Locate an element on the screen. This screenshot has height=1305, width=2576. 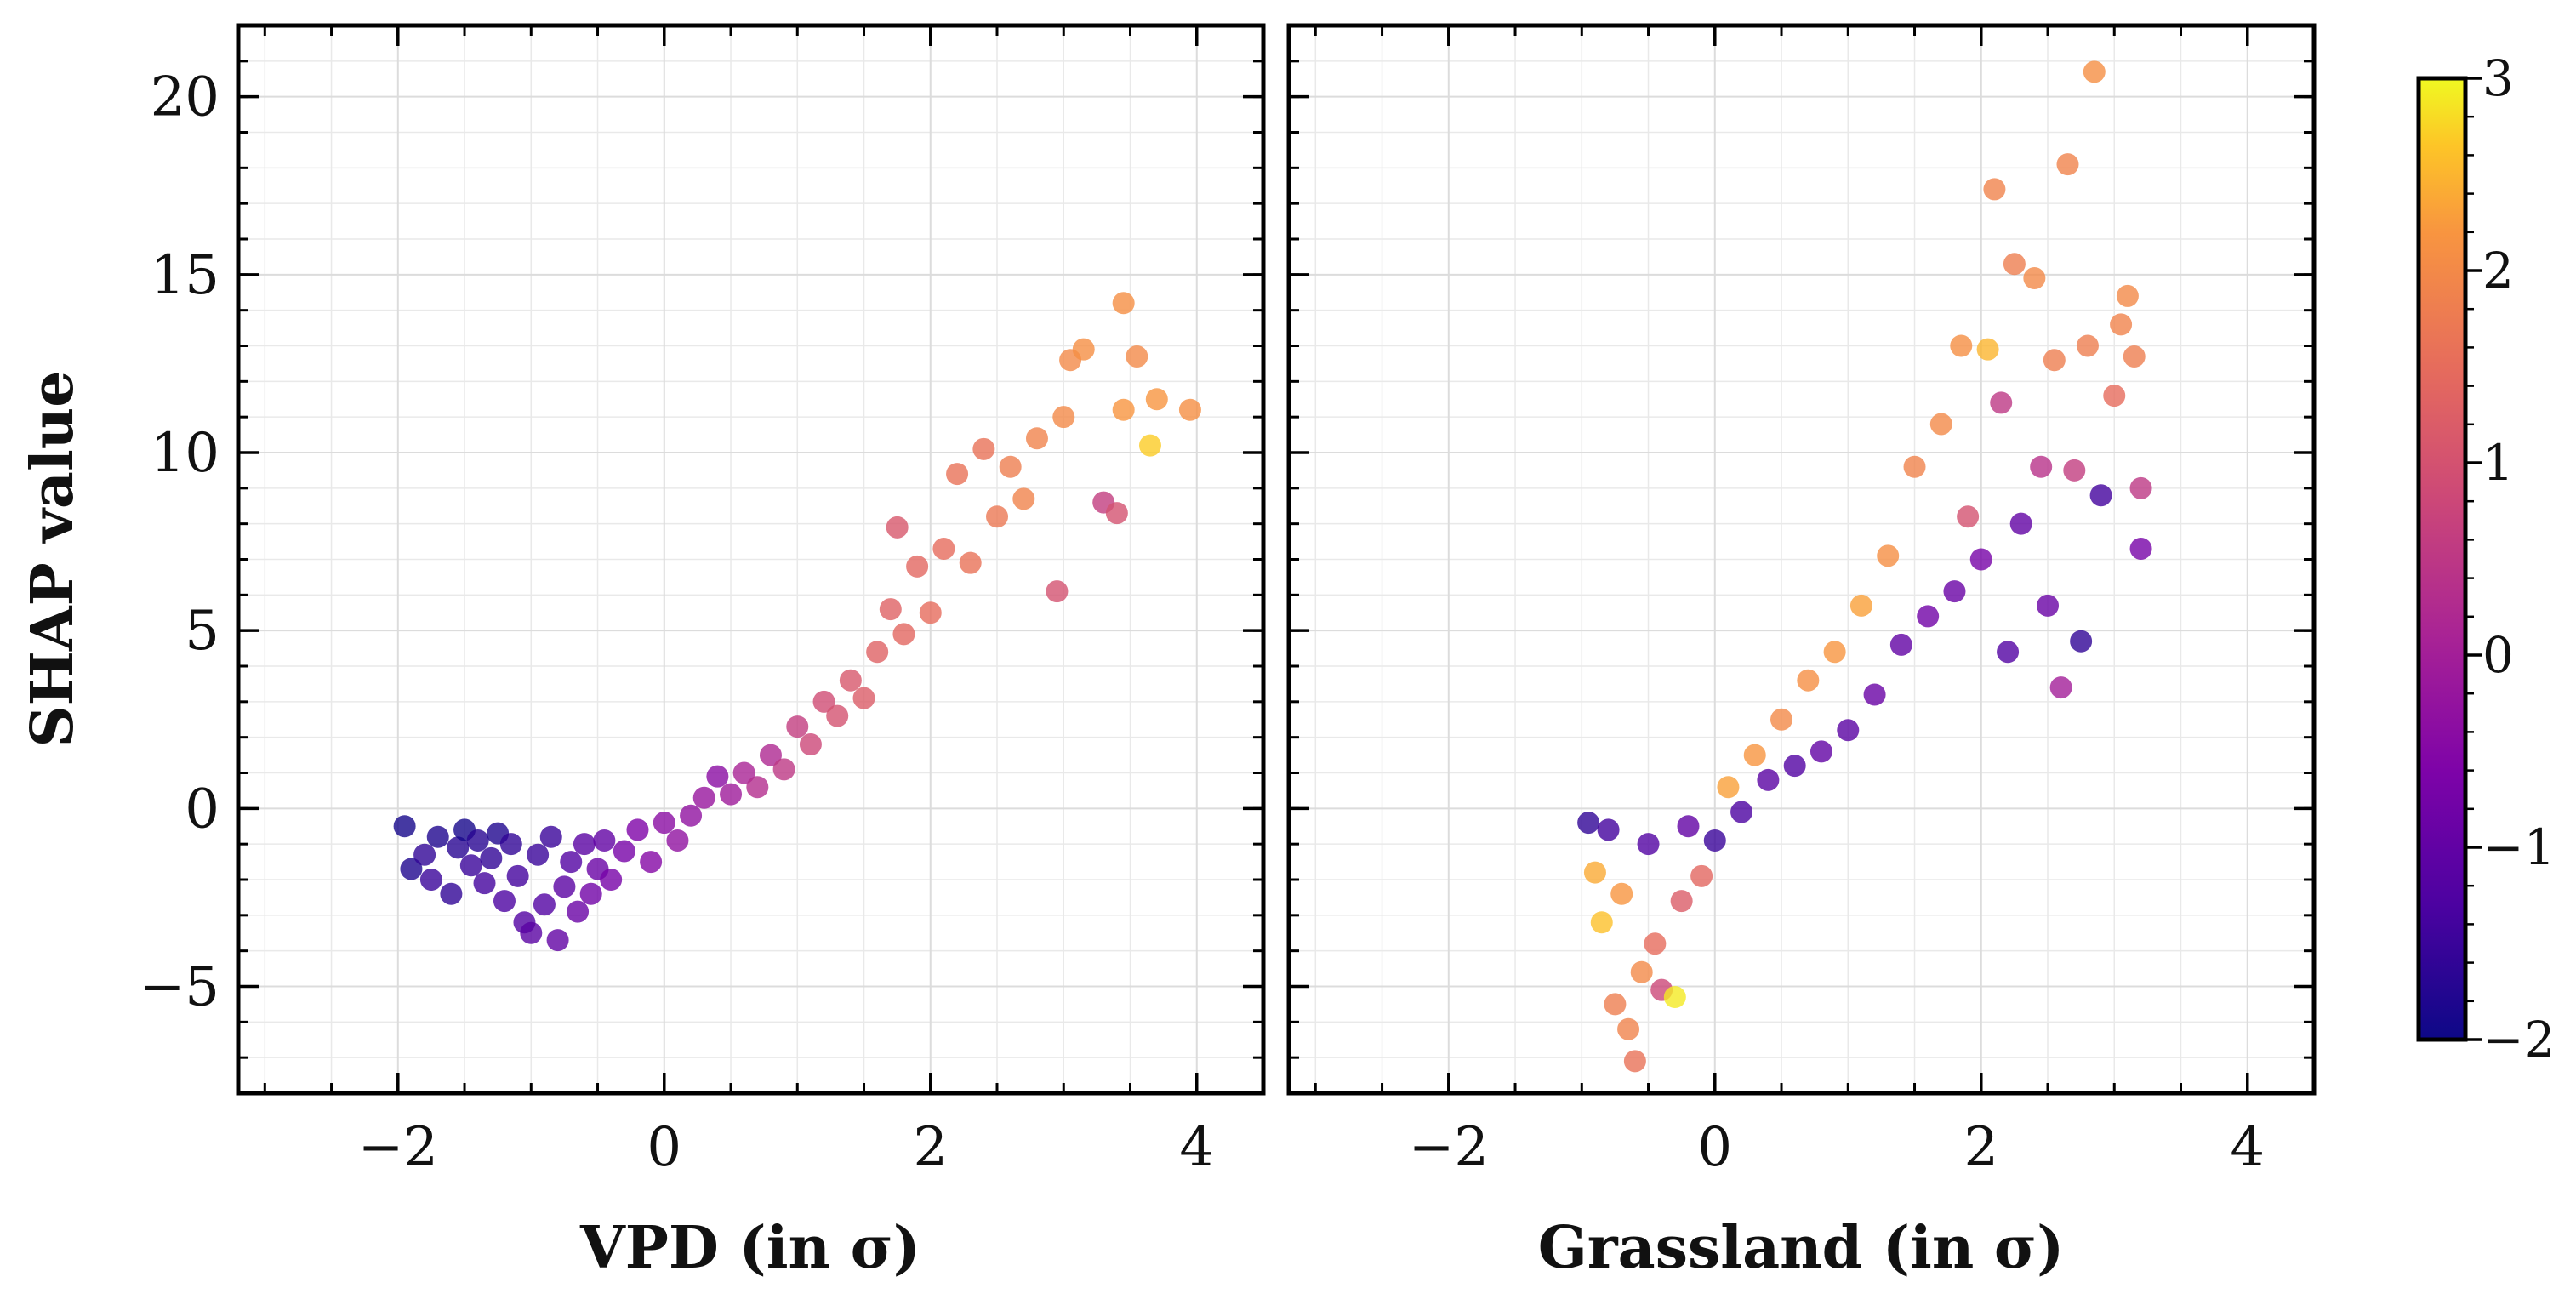
y-tick-label: 20 is located at coordinates (185, 97).